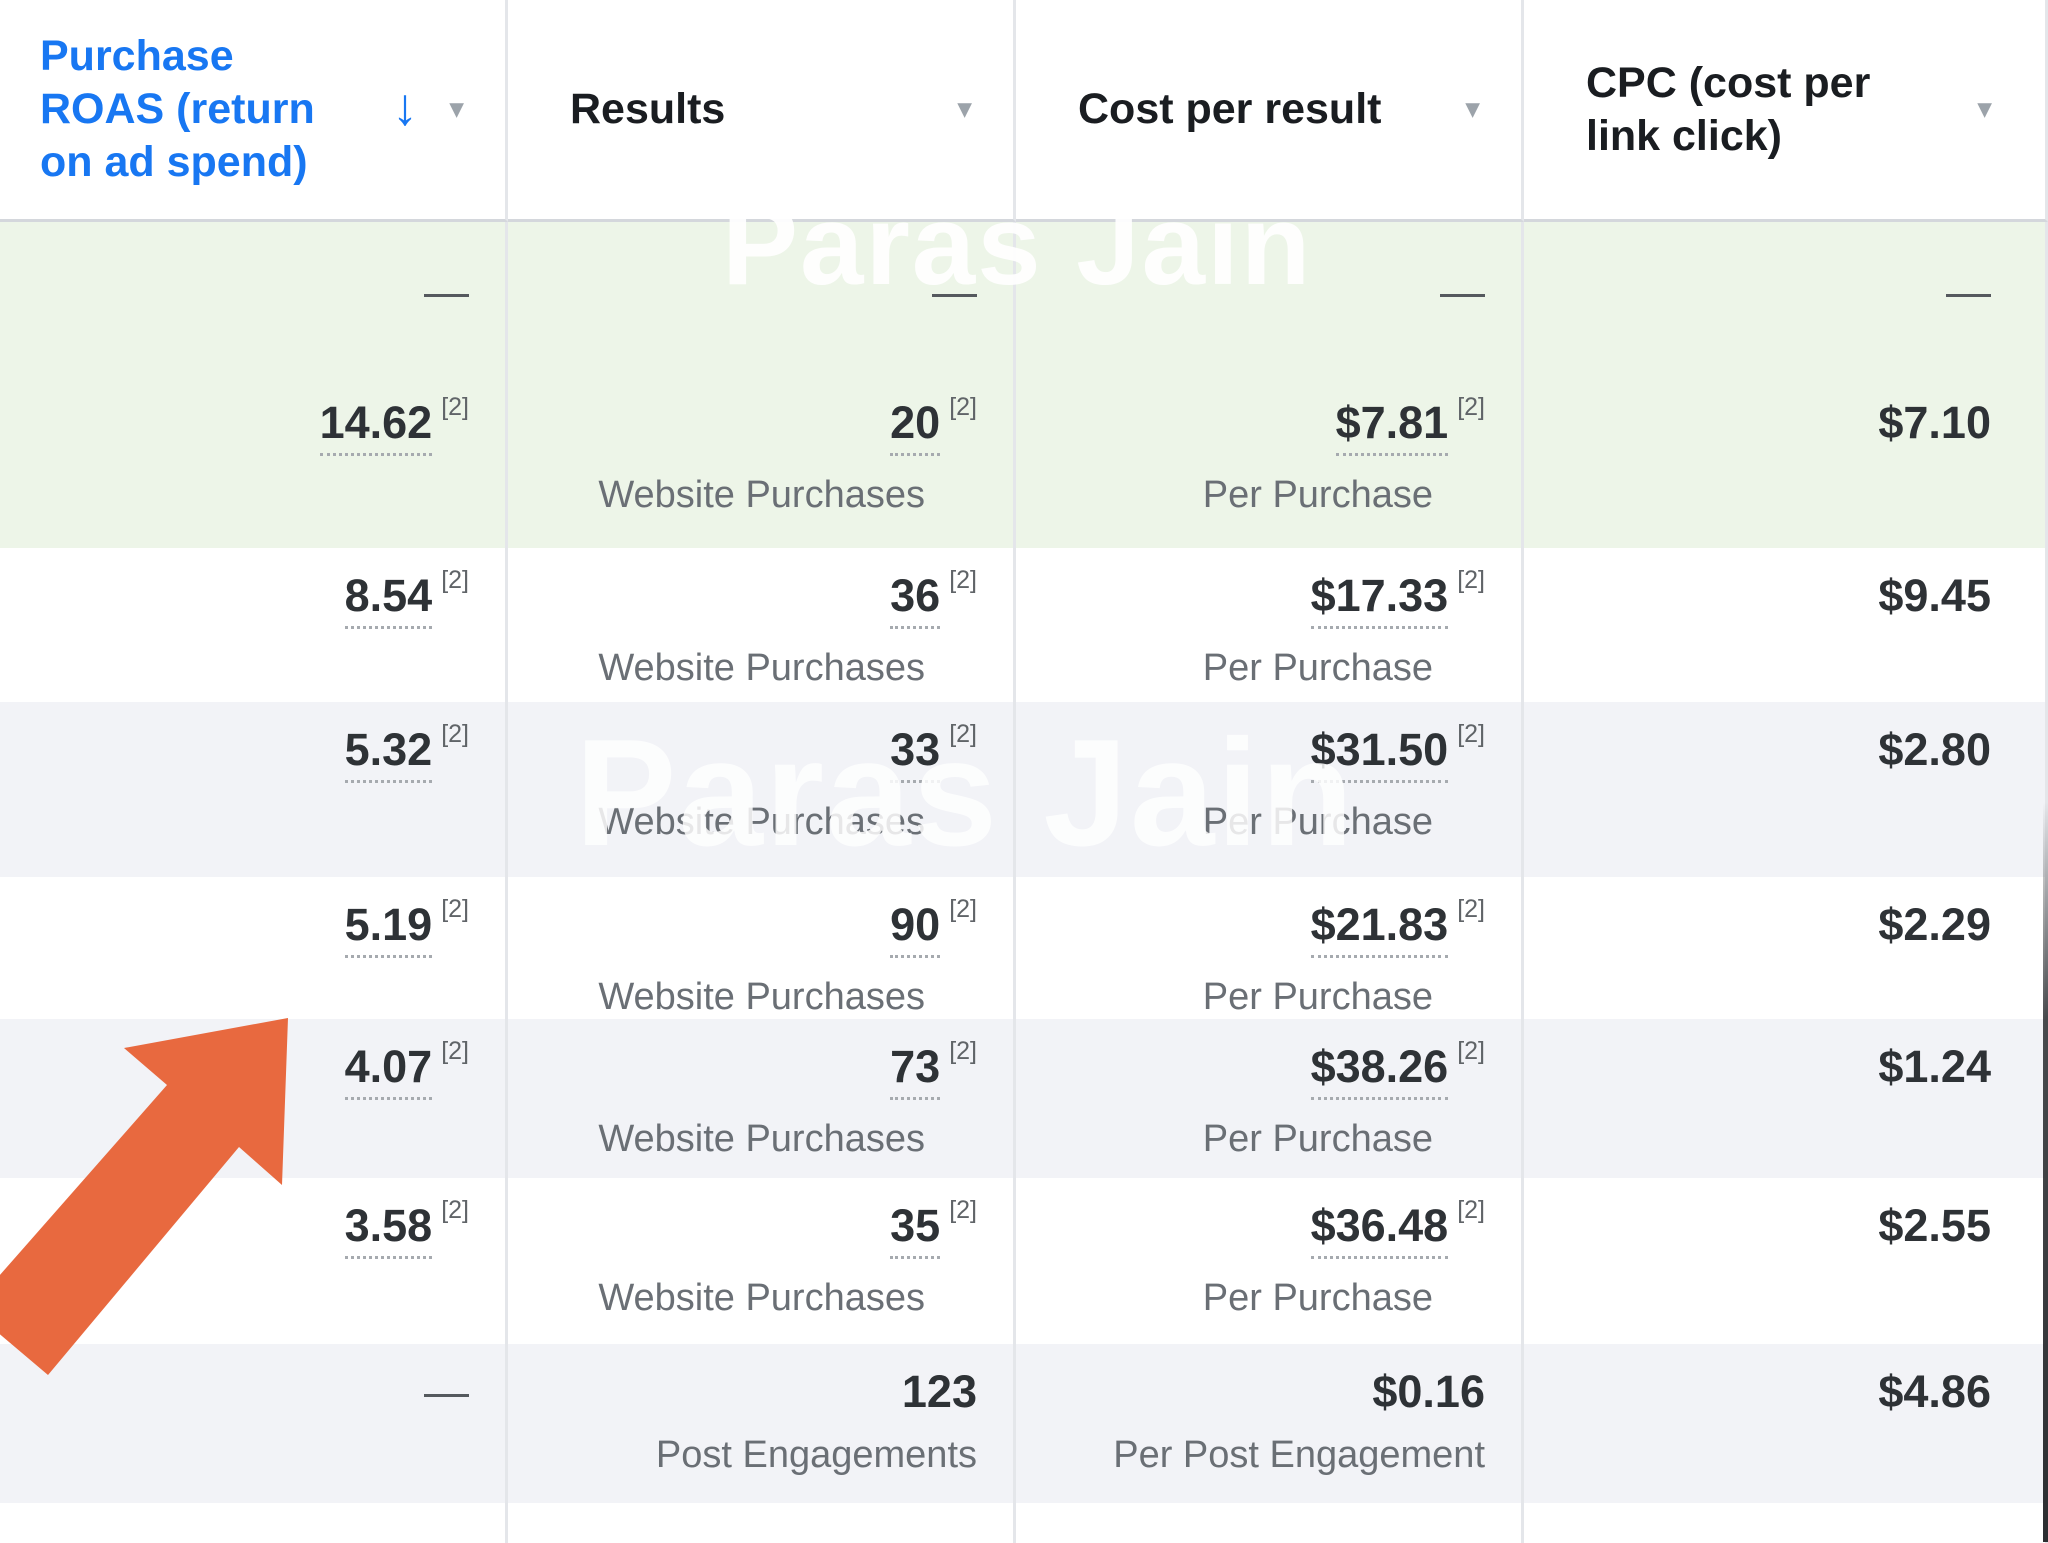  Describe the element at coordinates (1392, 427) in the screenshot. I see `cost-value: $7.81` at that location.